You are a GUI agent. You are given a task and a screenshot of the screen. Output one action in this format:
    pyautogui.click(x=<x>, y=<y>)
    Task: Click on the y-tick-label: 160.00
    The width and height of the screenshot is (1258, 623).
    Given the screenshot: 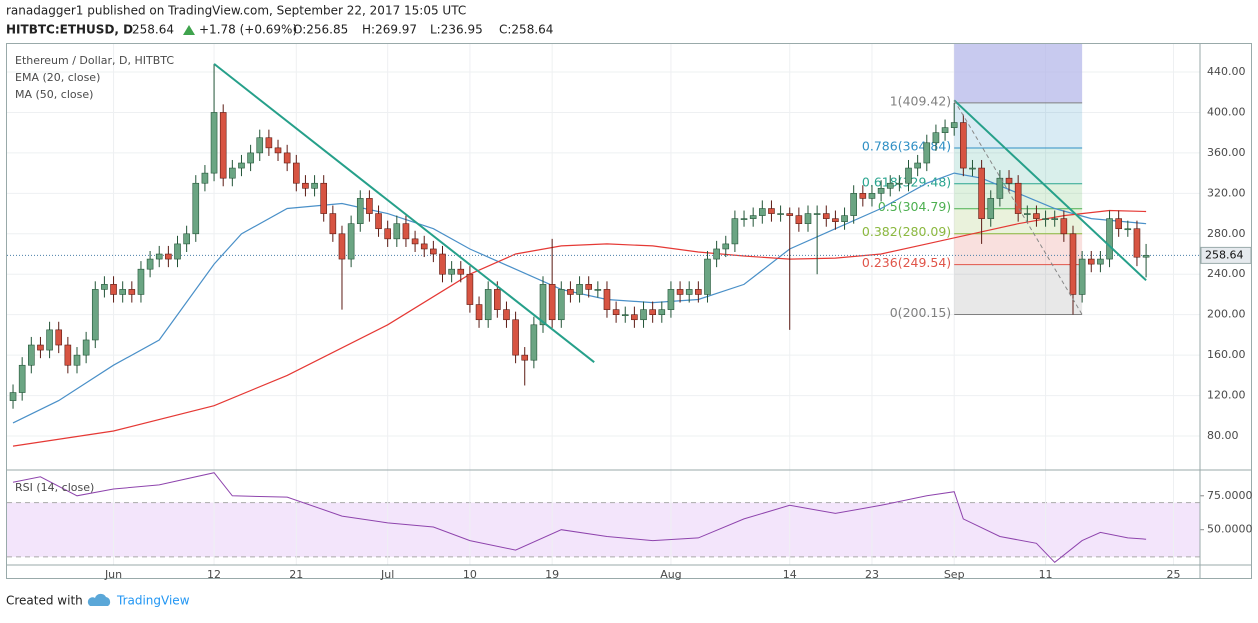 What is the action you would take?
    pyautogui.click(x=1226, y=354)
    